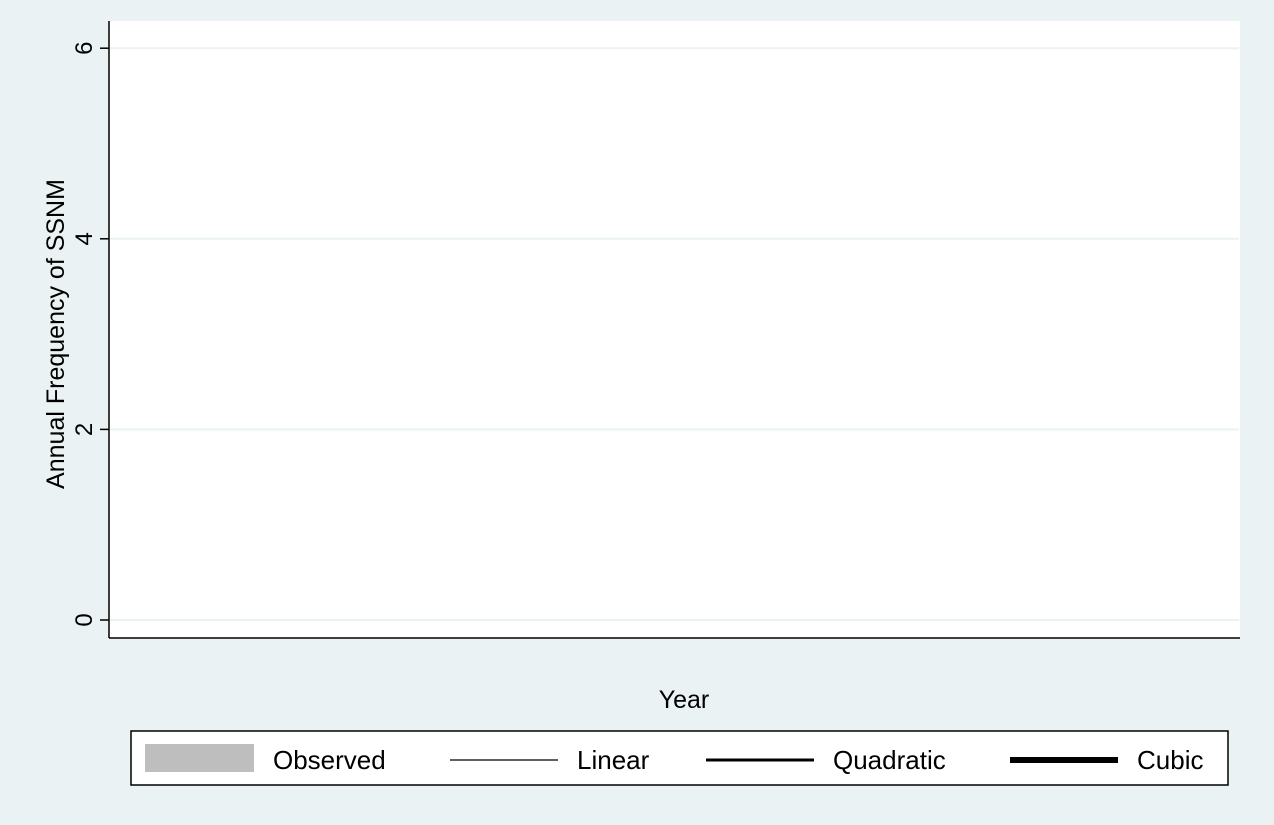 The image size is (1274, 825). Describe the element at coordinates (84, 48) in the screenshot. I see `y-tick-label: 6` at that location.